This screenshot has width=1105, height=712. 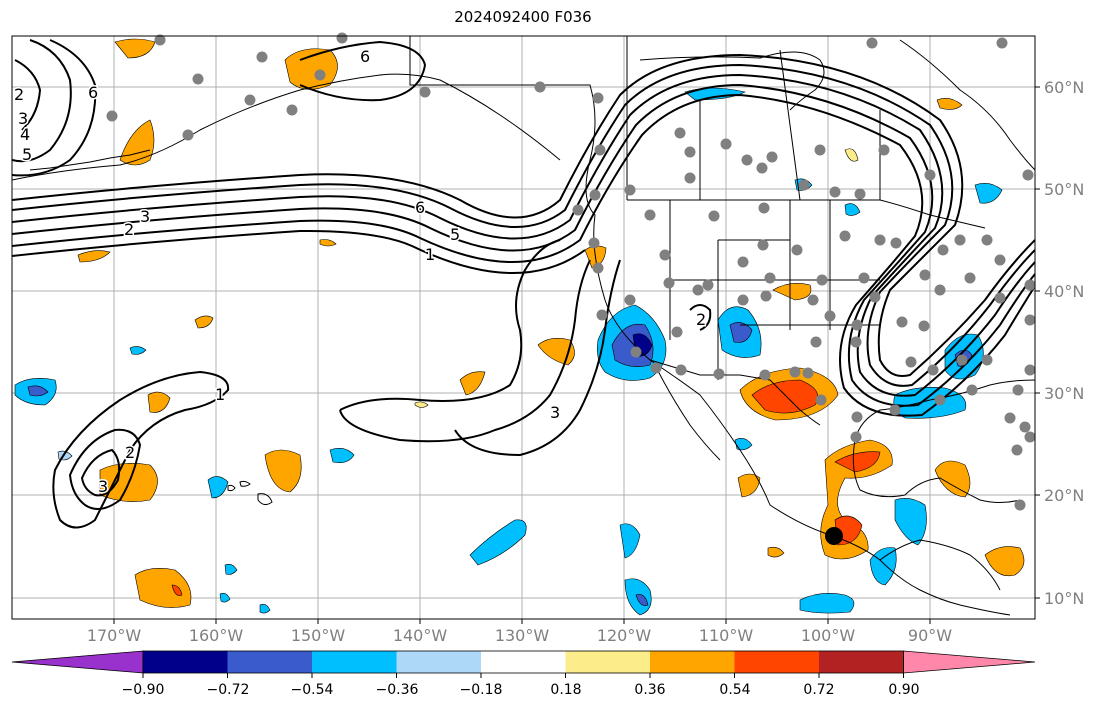 What do you see at coordinates (25, 134) in the screenshot?
I see `contour-label: 4` at bounding box center [25, 134].